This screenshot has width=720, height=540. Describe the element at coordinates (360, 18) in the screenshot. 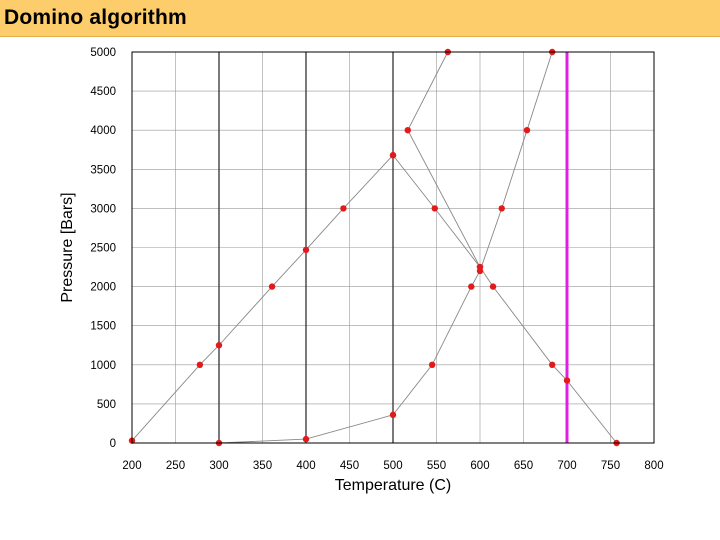

I see `slide-title-bar: Domino algorithm` at that location.